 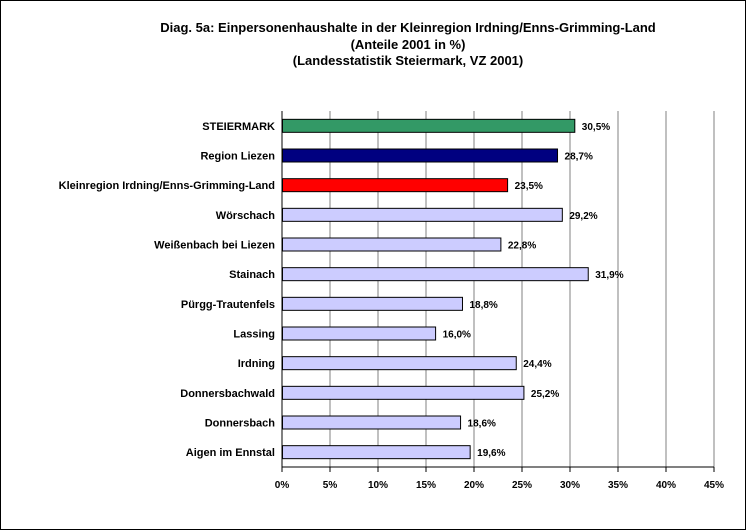 What do you see at coordinates (522, 246) in the screenshot?
I see `value-label: 22,8%` at bounding box center [522, 246].